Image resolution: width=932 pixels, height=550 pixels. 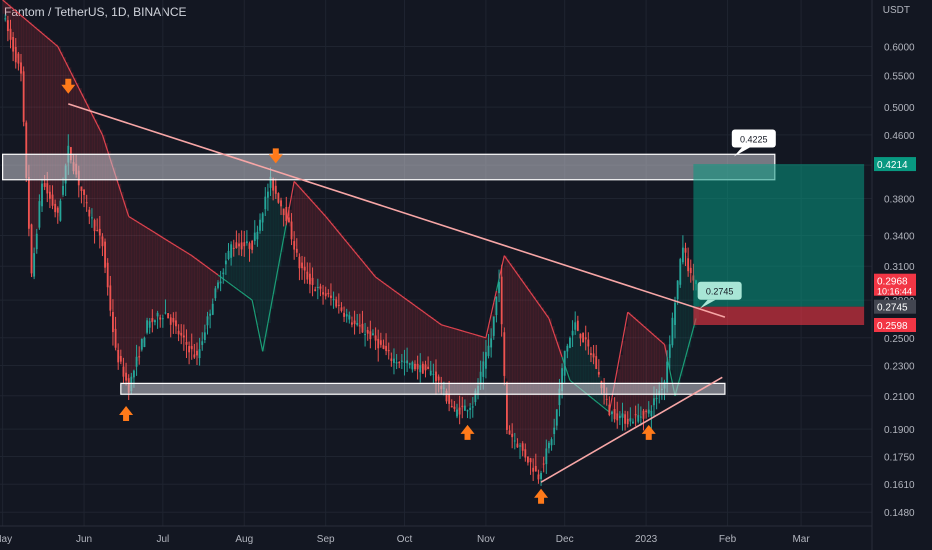 I want to click on y-tick-label: 0.3100, so click(x=899, y=267).